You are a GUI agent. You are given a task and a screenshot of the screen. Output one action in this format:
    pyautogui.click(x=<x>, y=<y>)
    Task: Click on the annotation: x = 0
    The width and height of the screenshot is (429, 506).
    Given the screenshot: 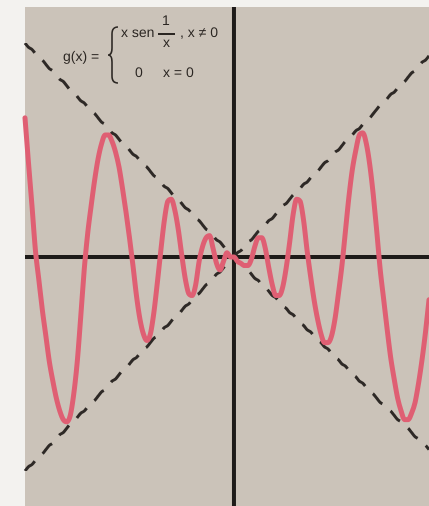 What is the action you would take?
    pyautogui.click(x=178, y=72)
    